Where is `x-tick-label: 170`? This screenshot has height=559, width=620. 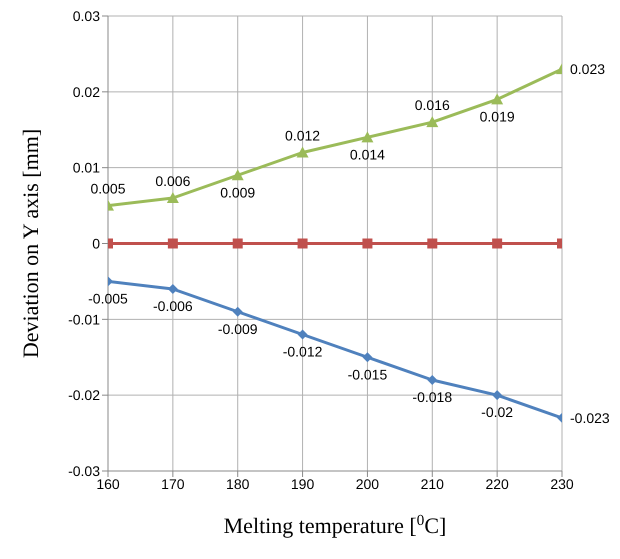 x-tick-label: 170 is located at coordinates (173, 484).